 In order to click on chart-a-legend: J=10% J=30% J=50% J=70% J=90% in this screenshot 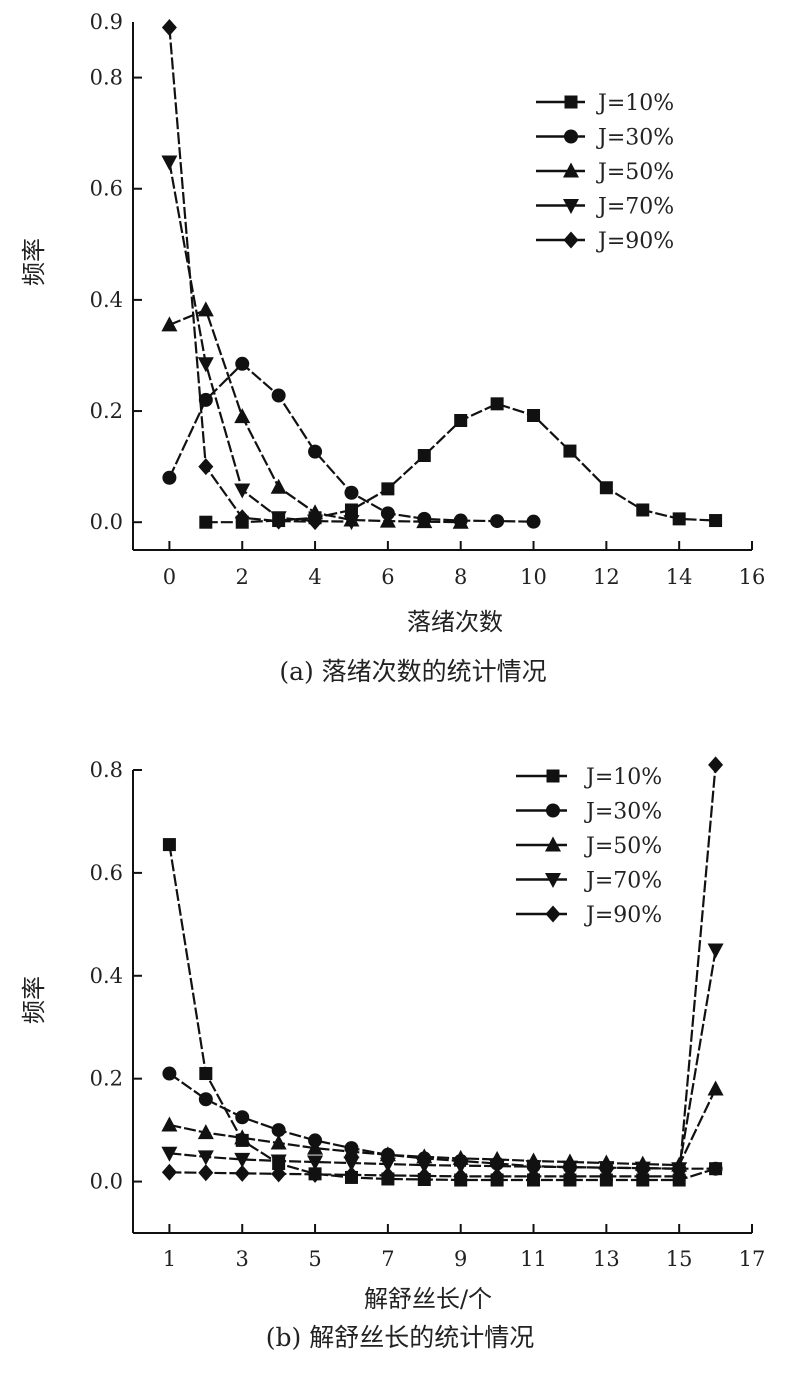, I will do `click(605, 172)`.